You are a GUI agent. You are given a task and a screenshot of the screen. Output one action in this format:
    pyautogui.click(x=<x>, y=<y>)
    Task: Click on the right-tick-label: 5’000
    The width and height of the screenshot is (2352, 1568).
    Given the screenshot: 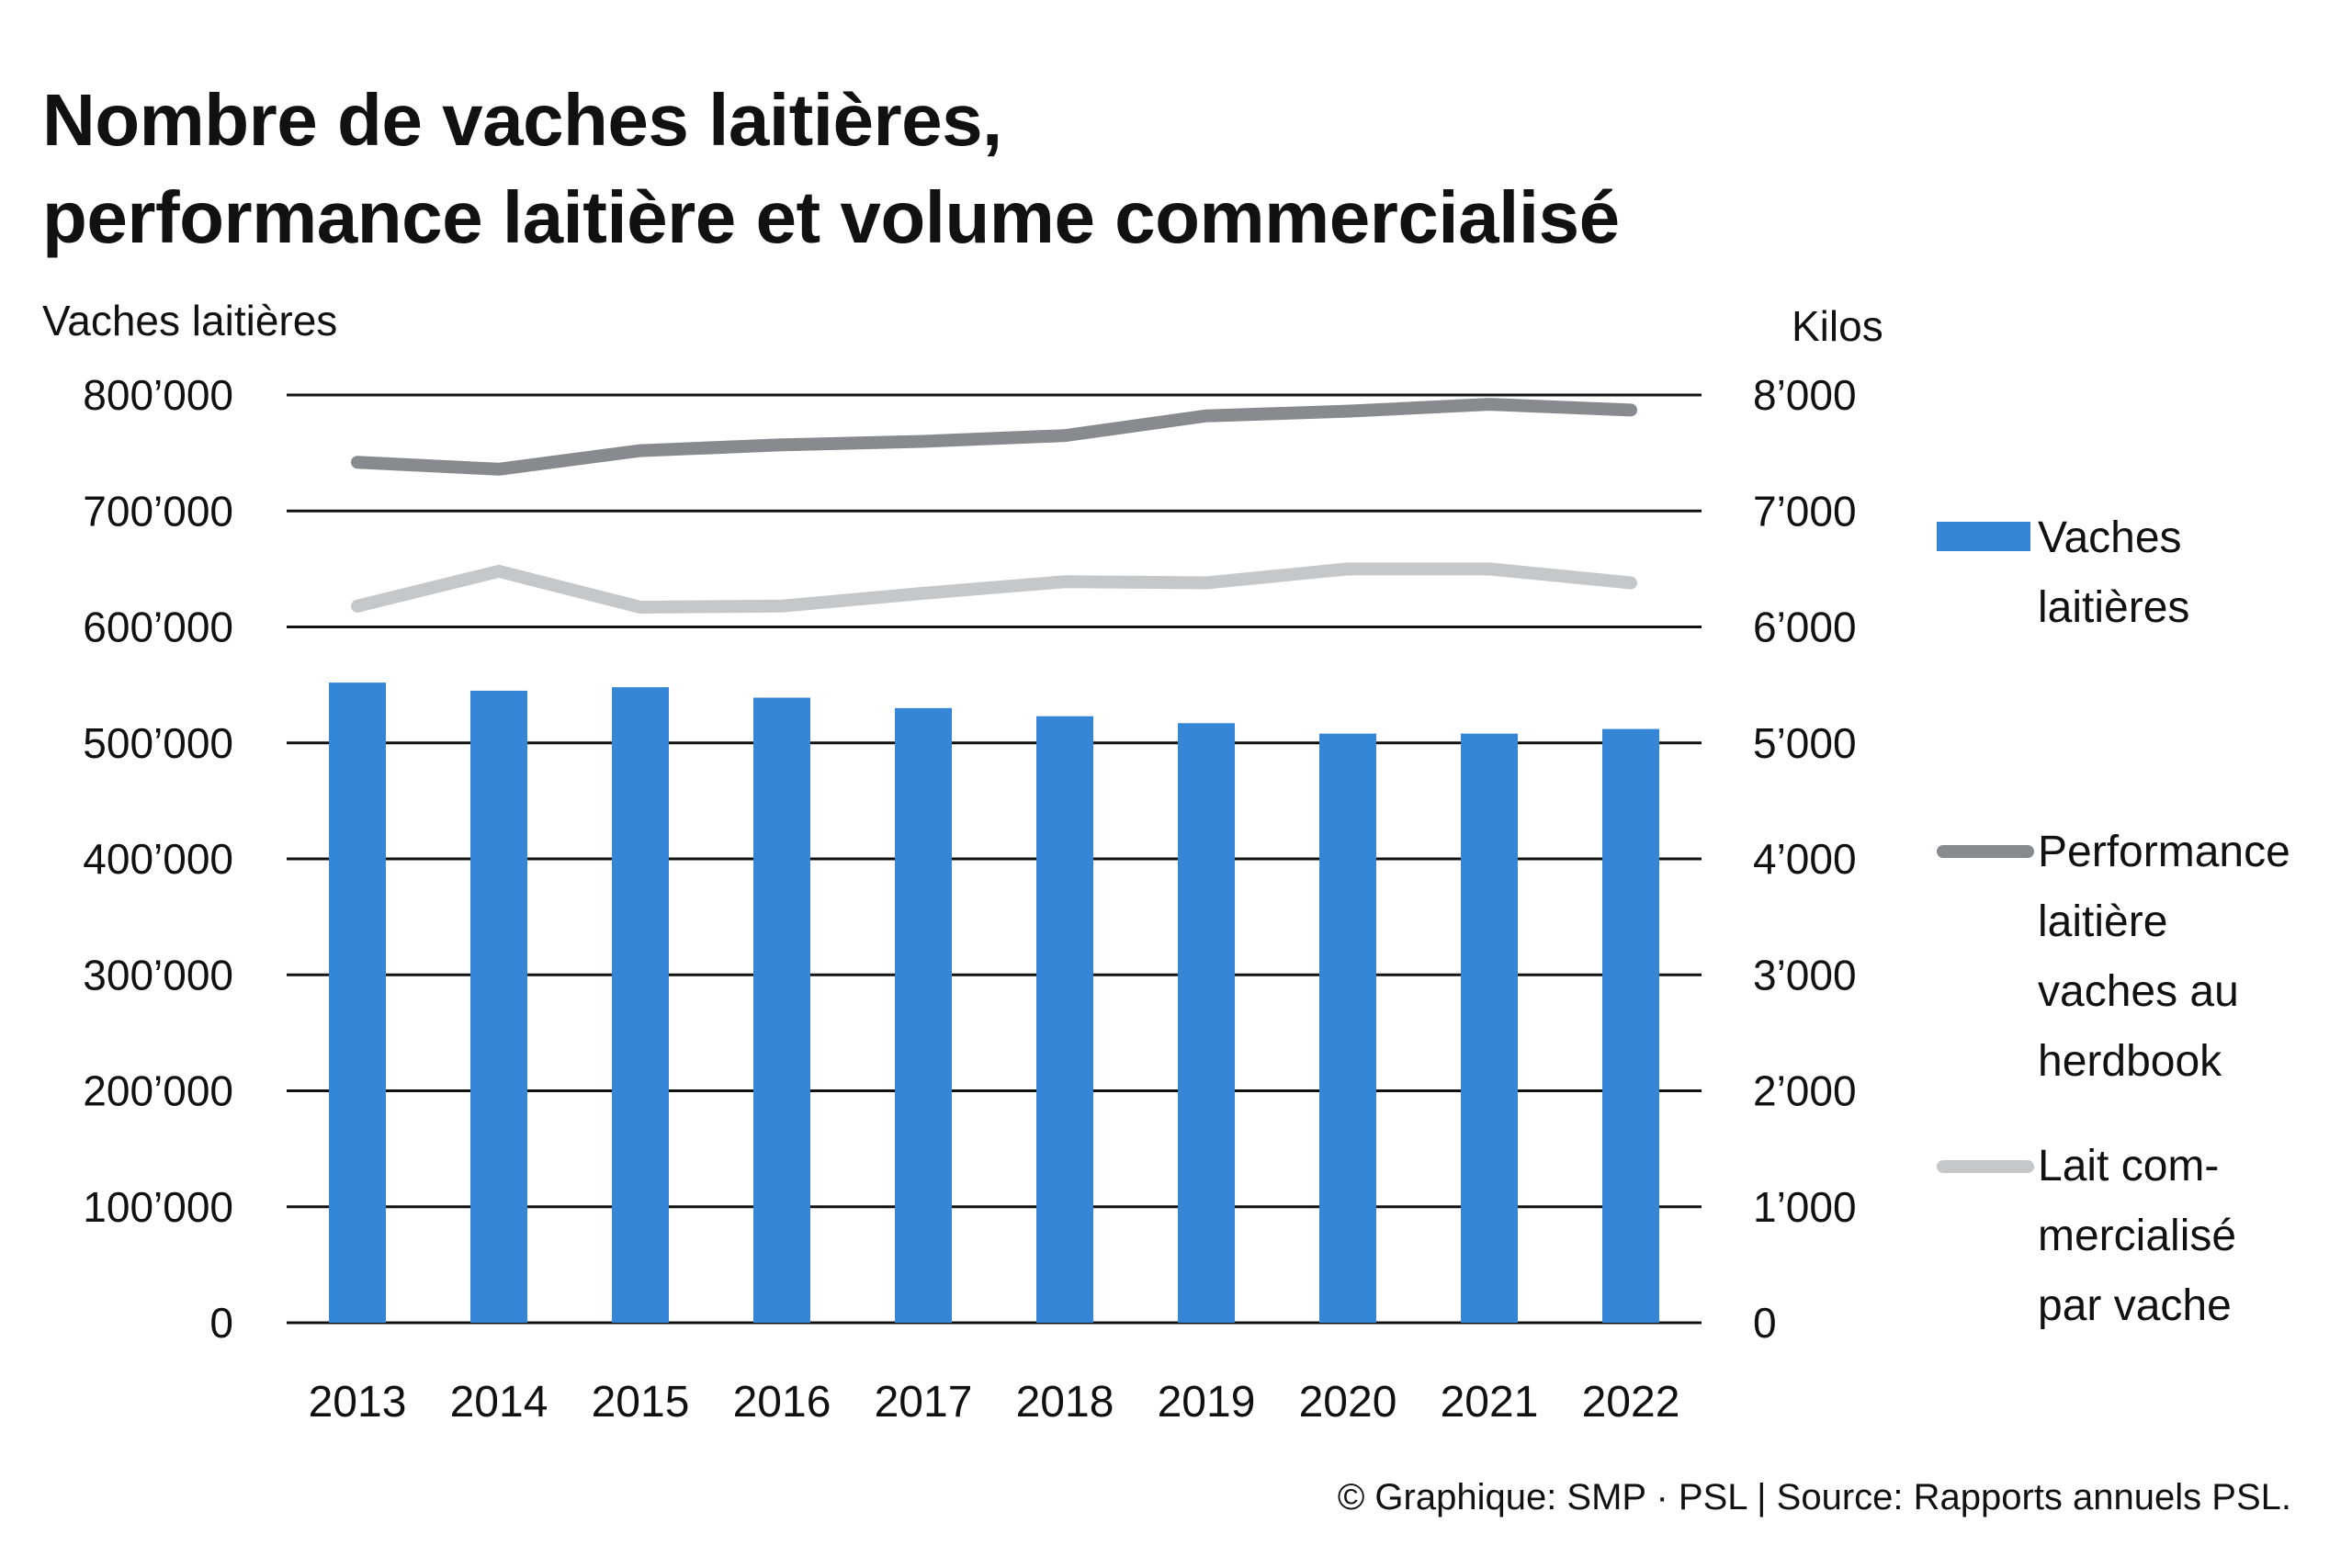 What is the action you would take?
    pyautogui.click(x=1805, y=743)
    